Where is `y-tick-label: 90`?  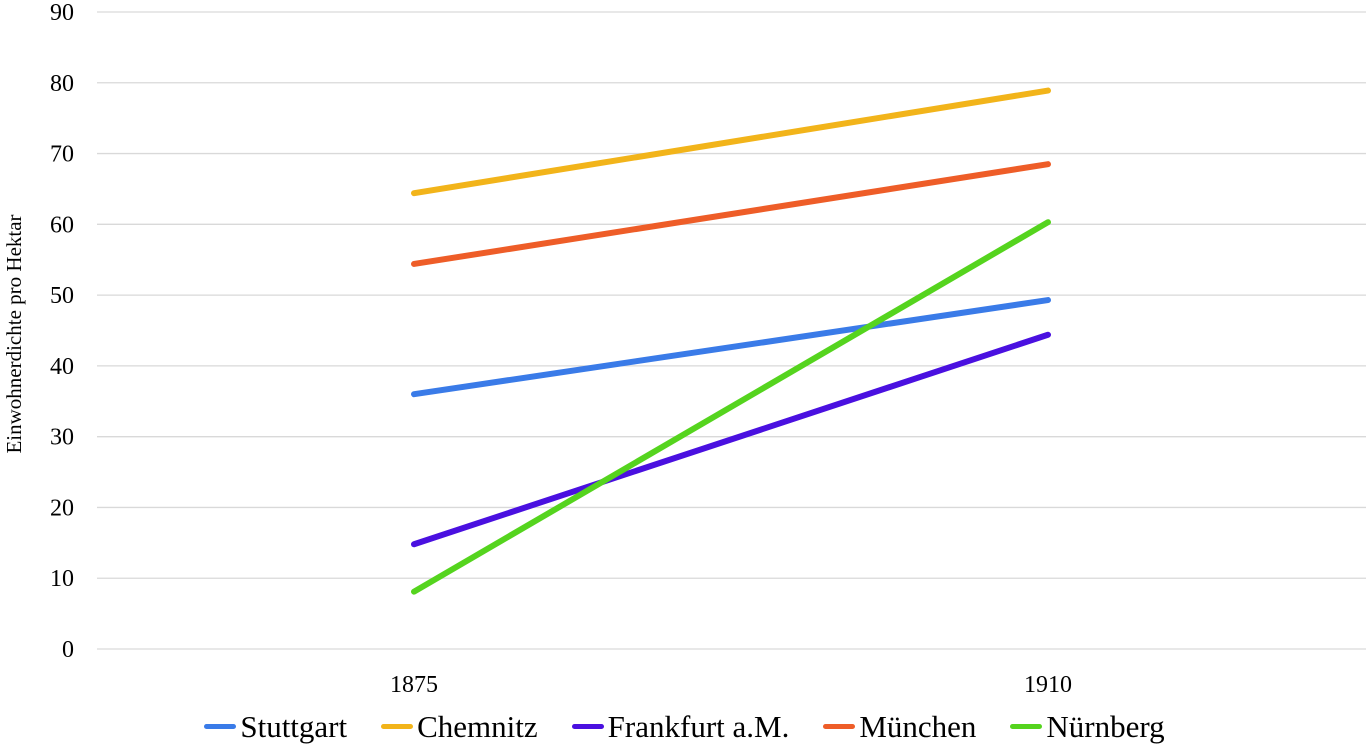 y-tick-label: 90 is located at coordinates (62, 13).